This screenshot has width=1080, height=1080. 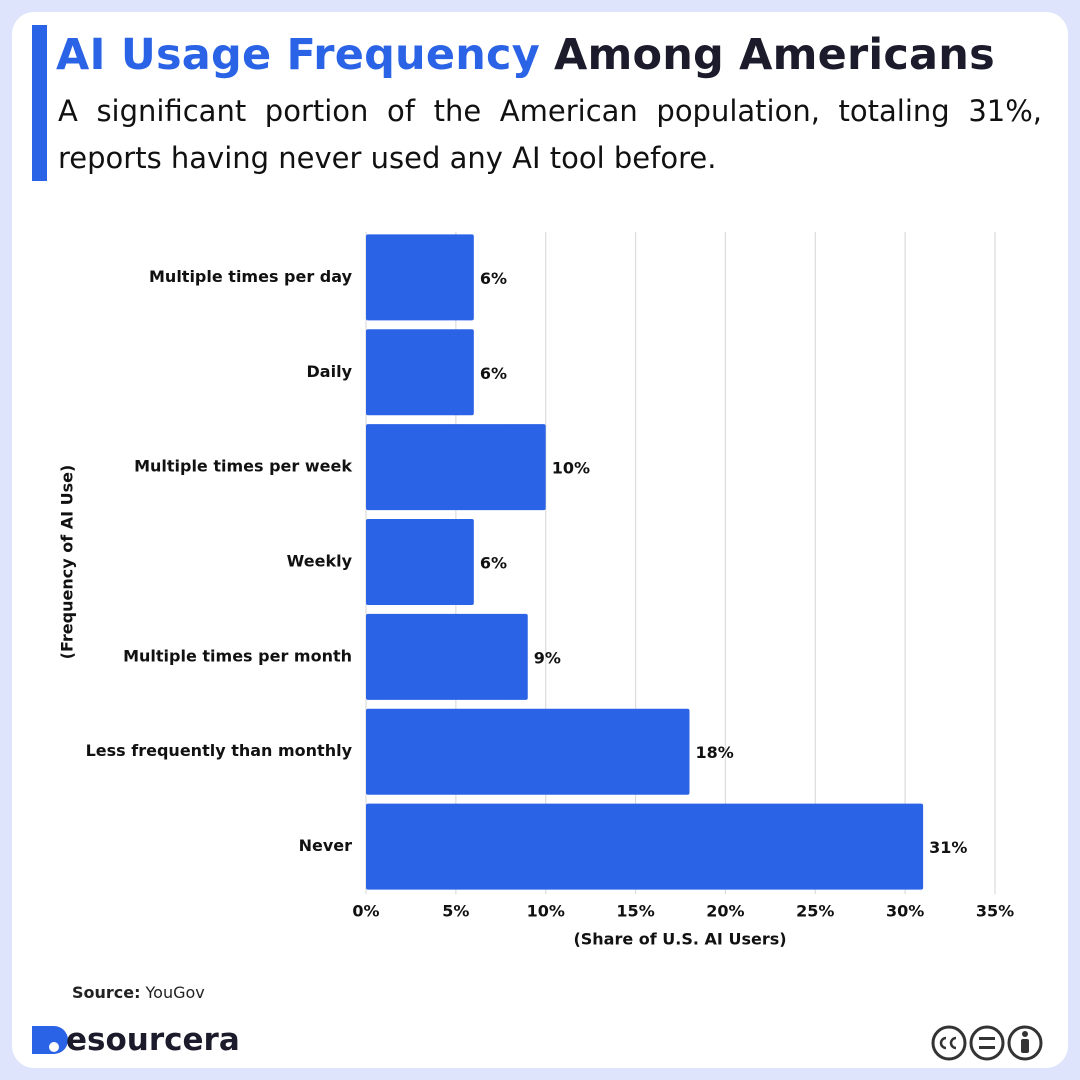 I want to click on y-tick-label: Multiple times per week, so click(x=243, y=466).